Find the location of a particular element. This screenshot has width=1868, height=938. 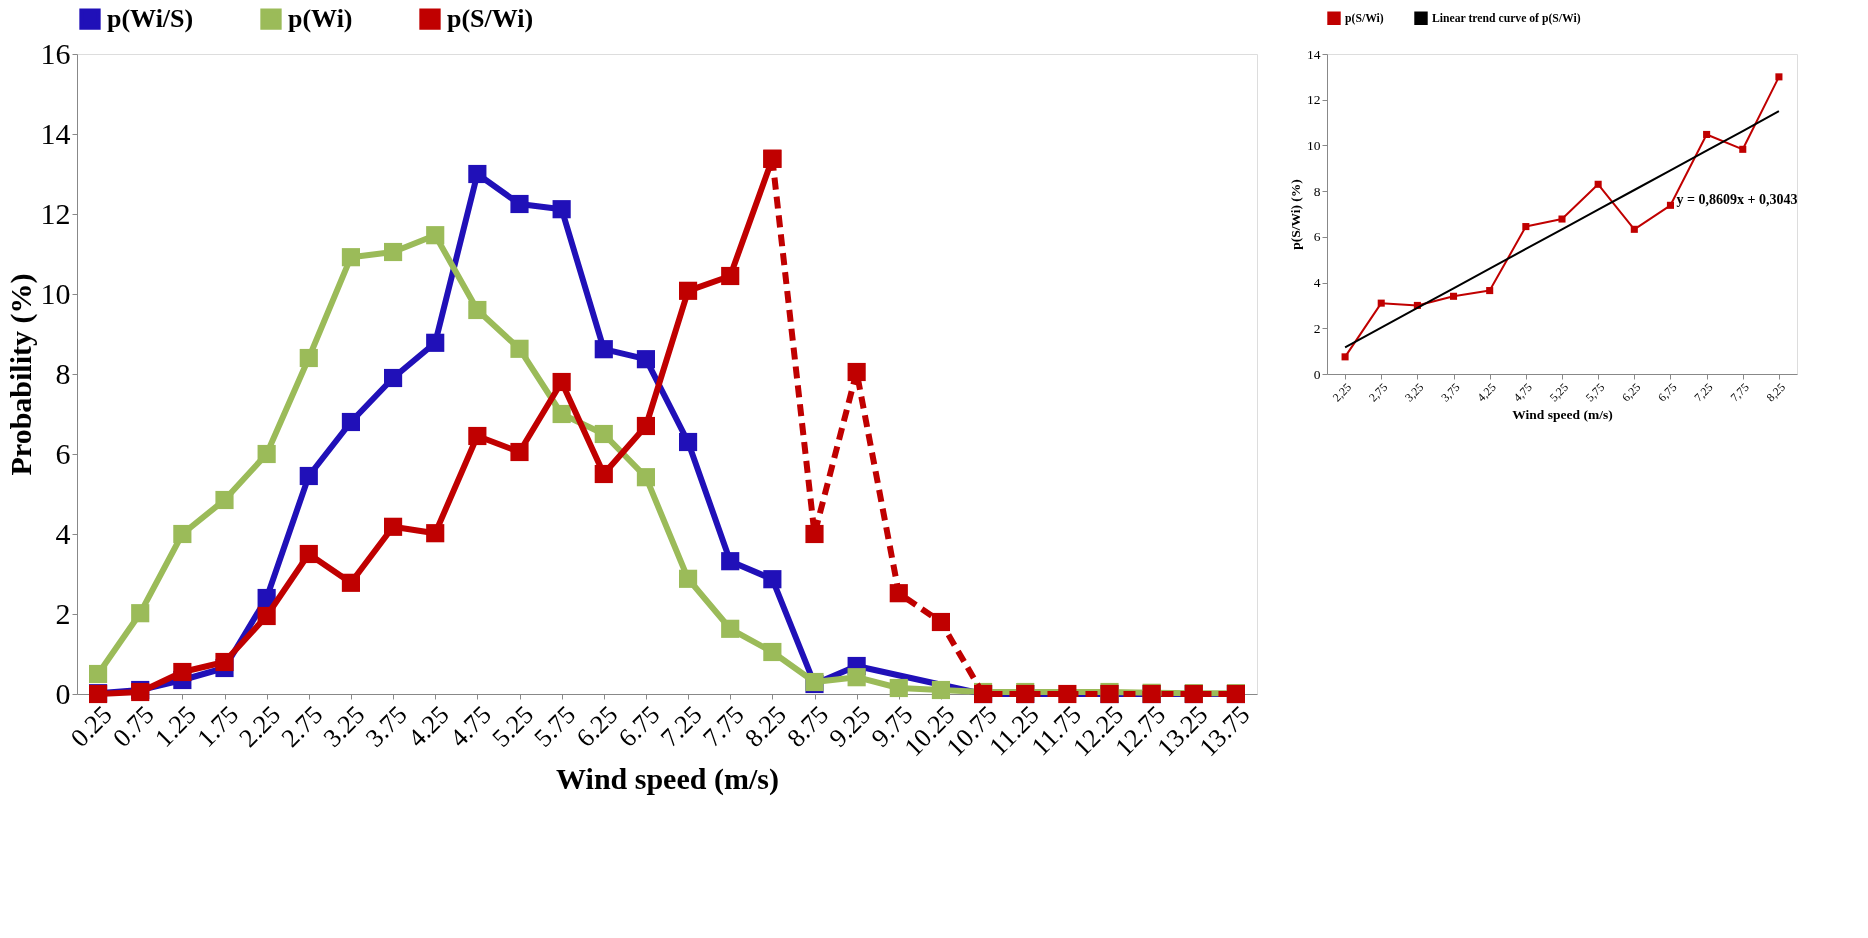

y-tick-label: 16 is located at coordinates (55, 53).